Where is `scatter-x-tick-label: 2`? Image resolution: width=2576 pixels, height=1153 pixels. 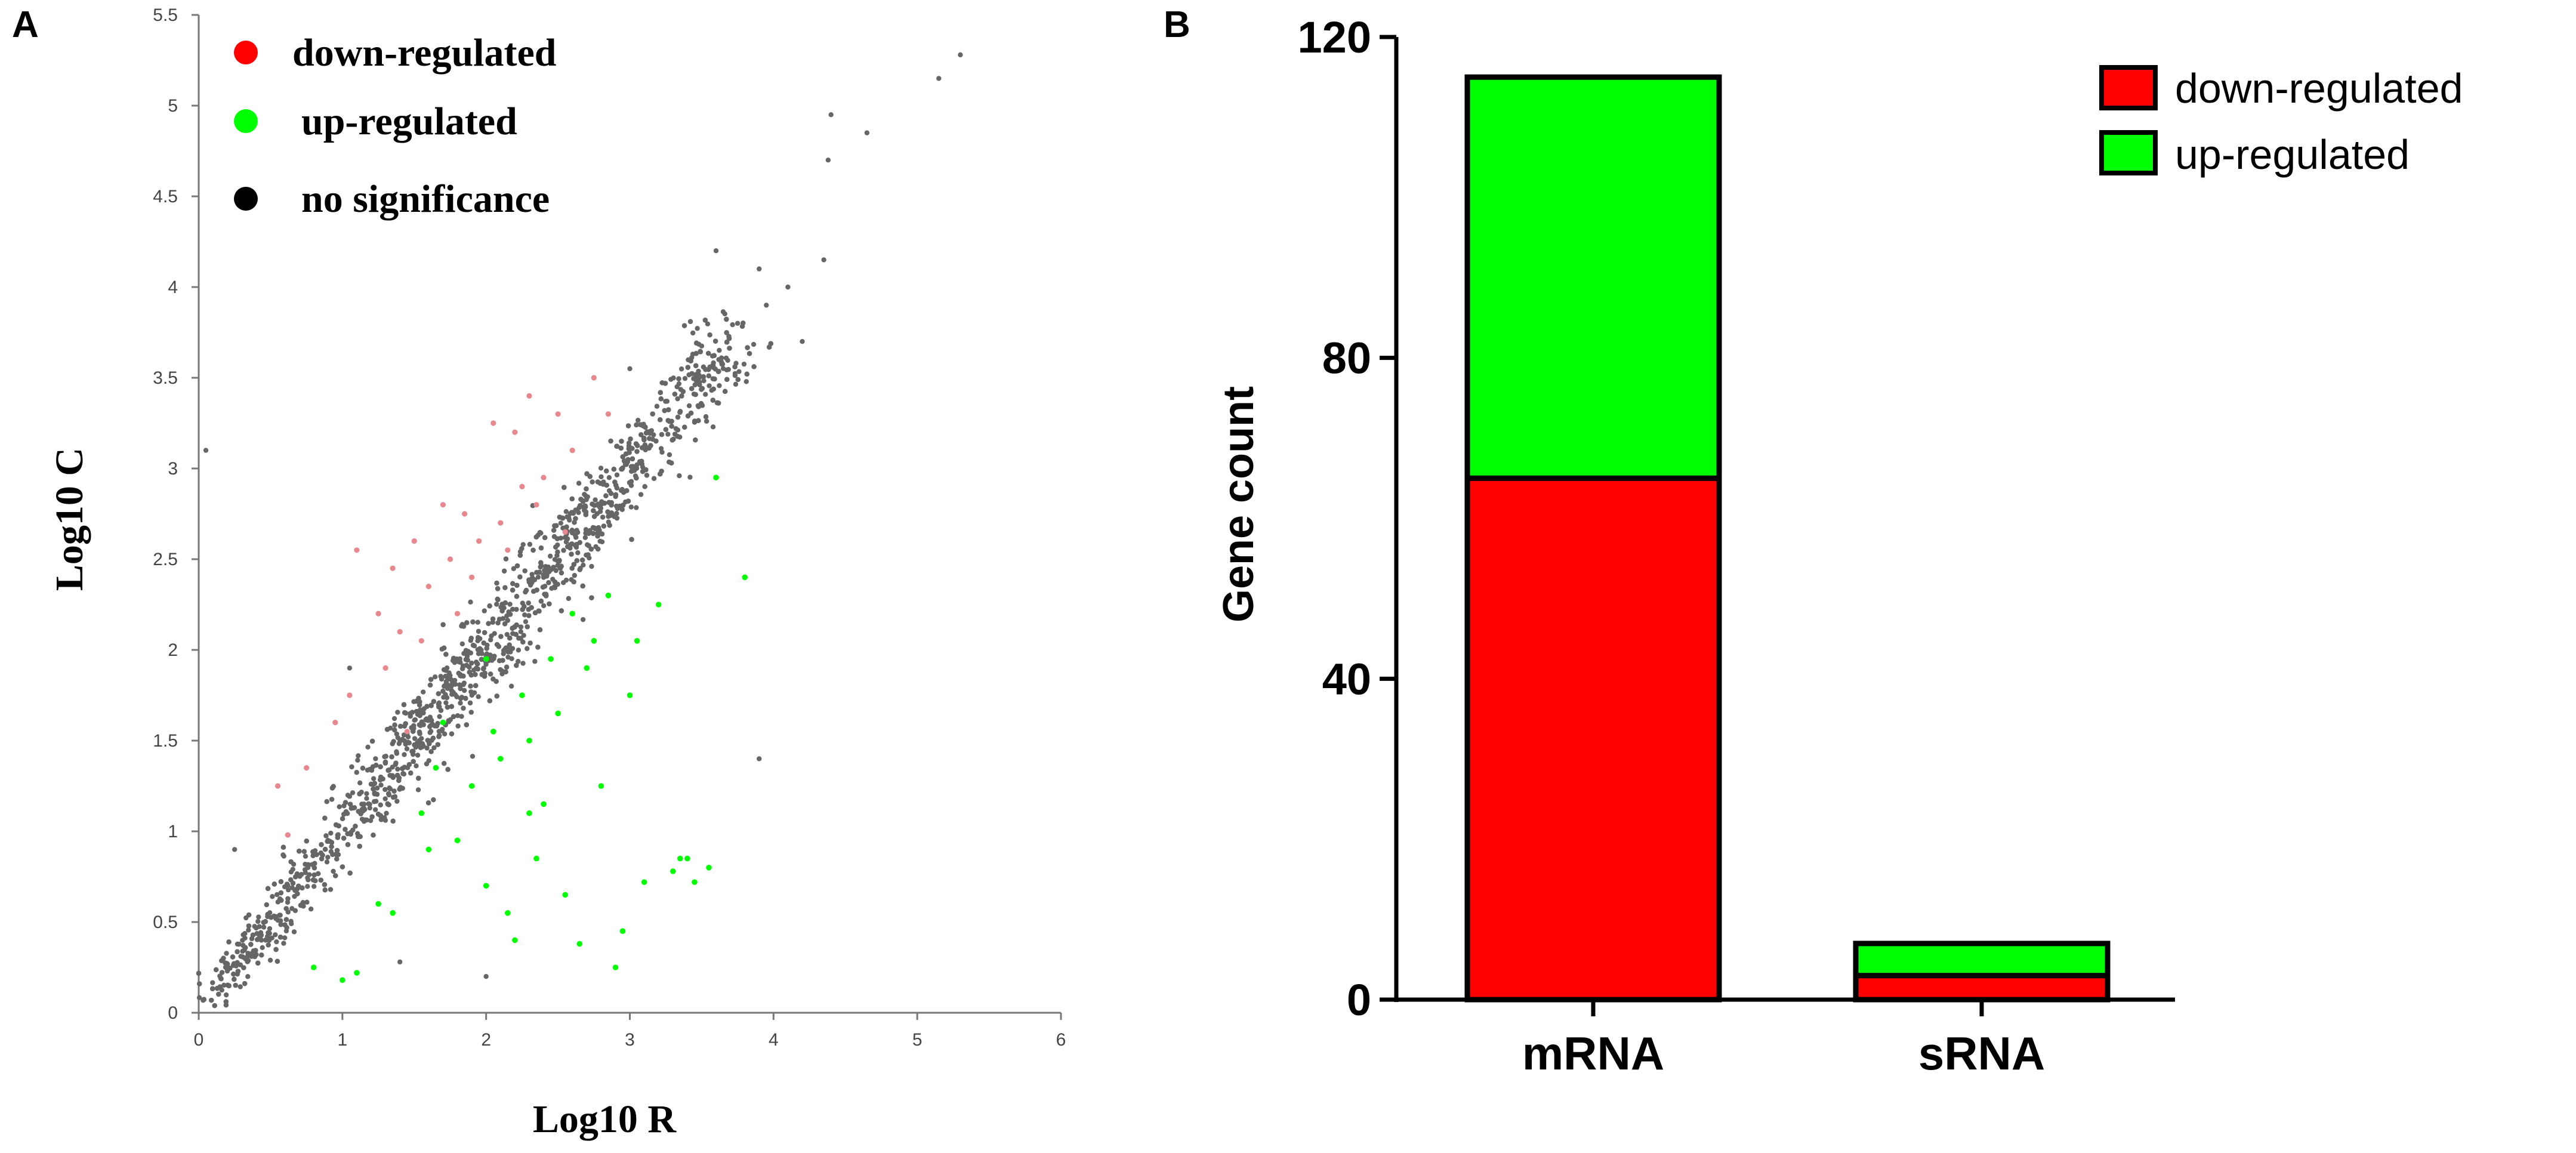
scatter-x-tick-label: 2 is located at coordinates (486, 1040).